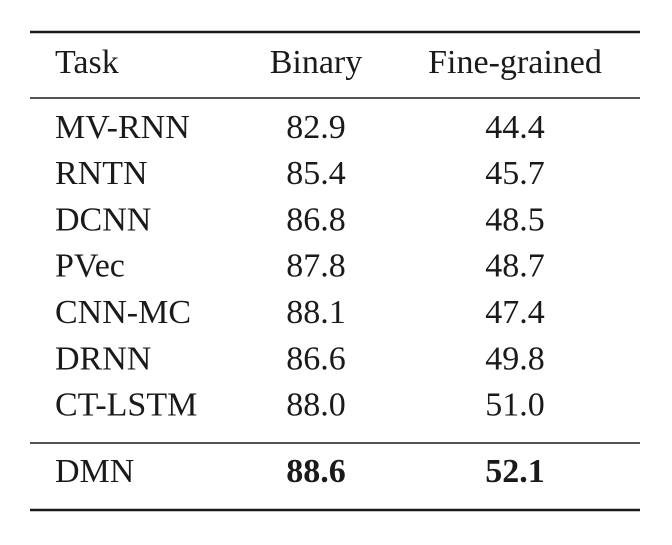 The height and width of the screenshot is (545, 672). Describe the element at coordinates (515, 358) in the screenshot. I see `table-cell: 49.8` at that location.